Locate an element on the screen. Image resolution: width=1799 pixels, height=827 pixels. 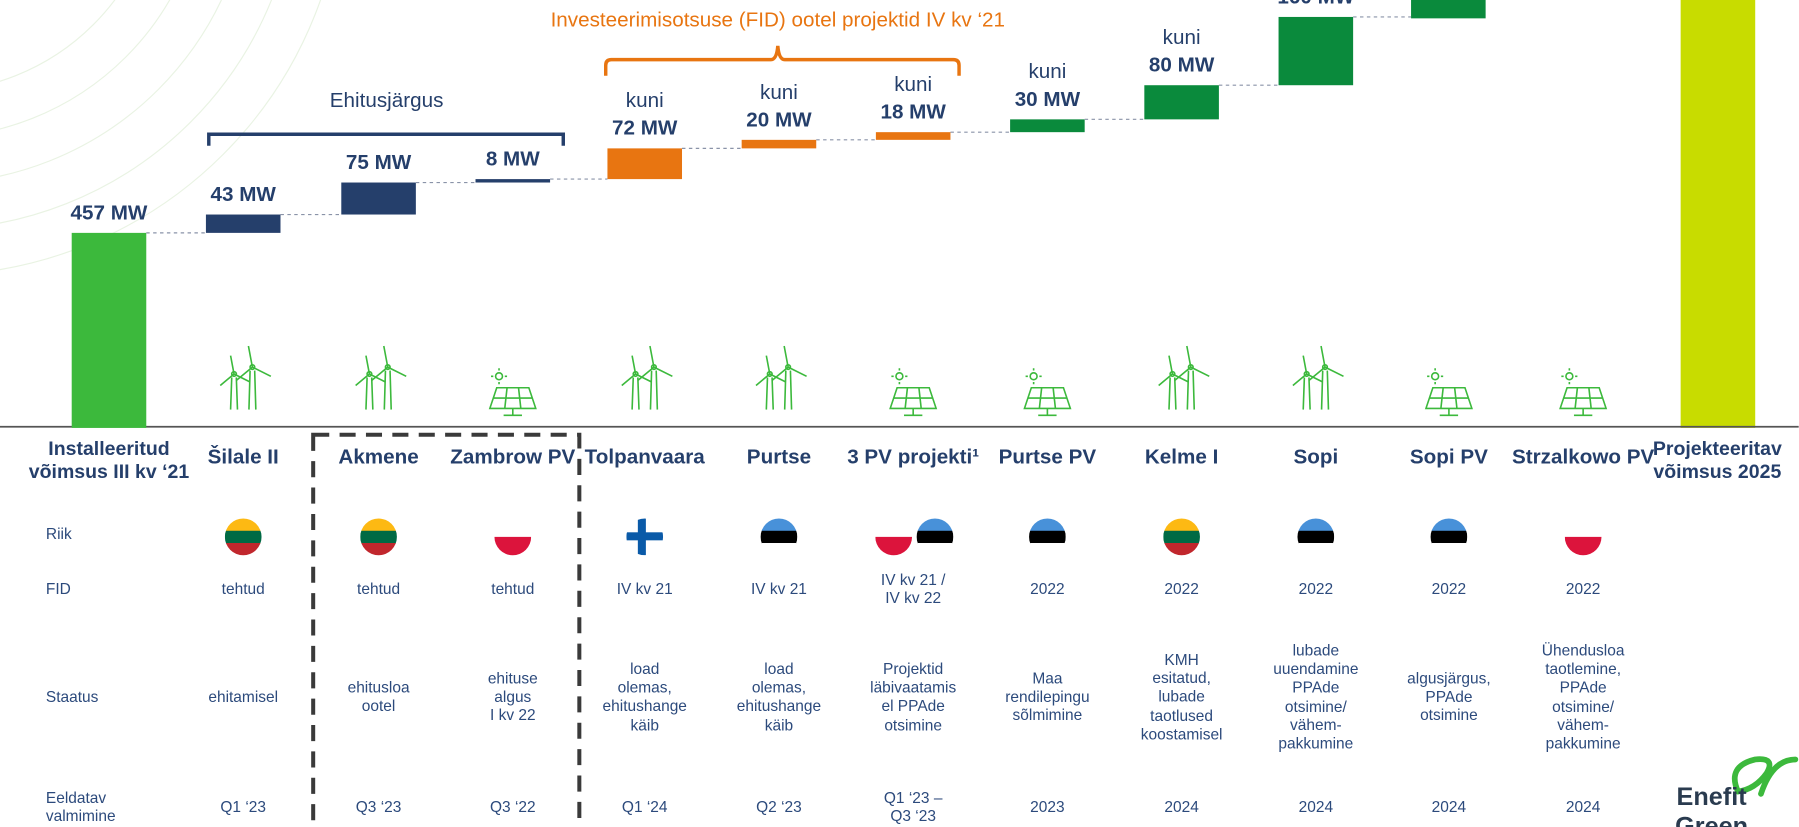
row-label: FID is located at coordinates (58, 589).